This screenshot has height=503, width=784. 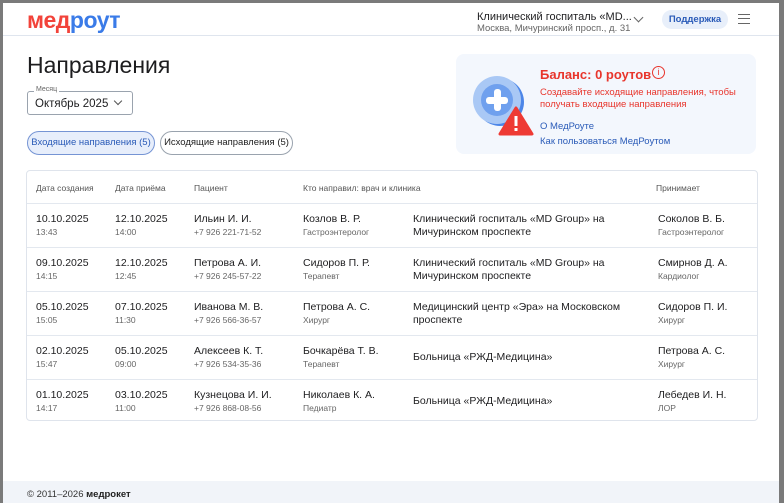 I want to click on receiver-spec-text: Кардиолог, so click(x=679, y=276).